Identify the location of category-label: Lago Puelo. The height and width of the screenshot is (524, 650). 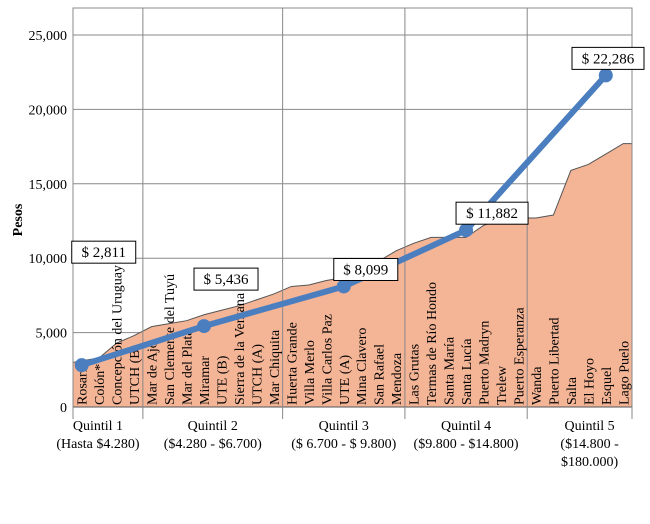
(624, 373).